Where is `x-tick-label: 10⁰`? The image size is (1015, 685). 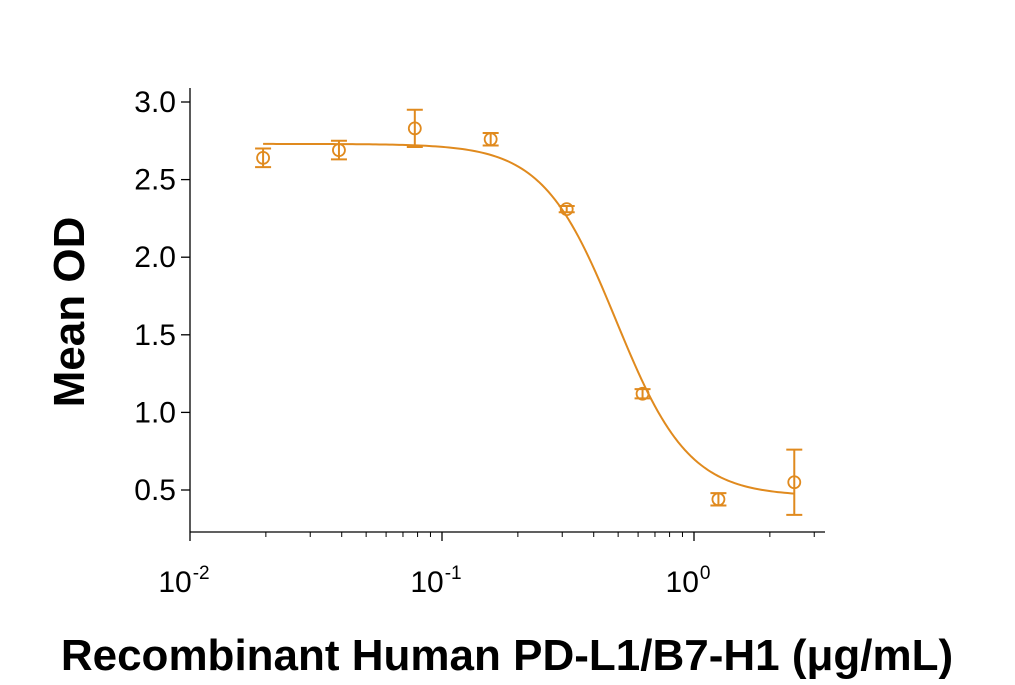 x-tick-label: 10⁰ is located at coordinates (688, 581).